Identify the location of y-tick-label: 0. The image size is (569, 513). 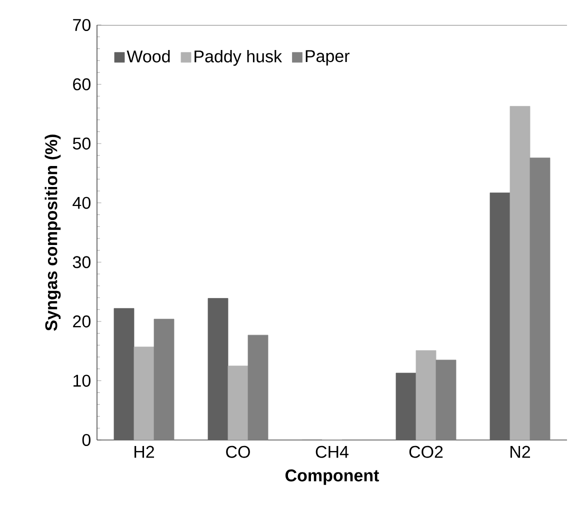
(86, 440).